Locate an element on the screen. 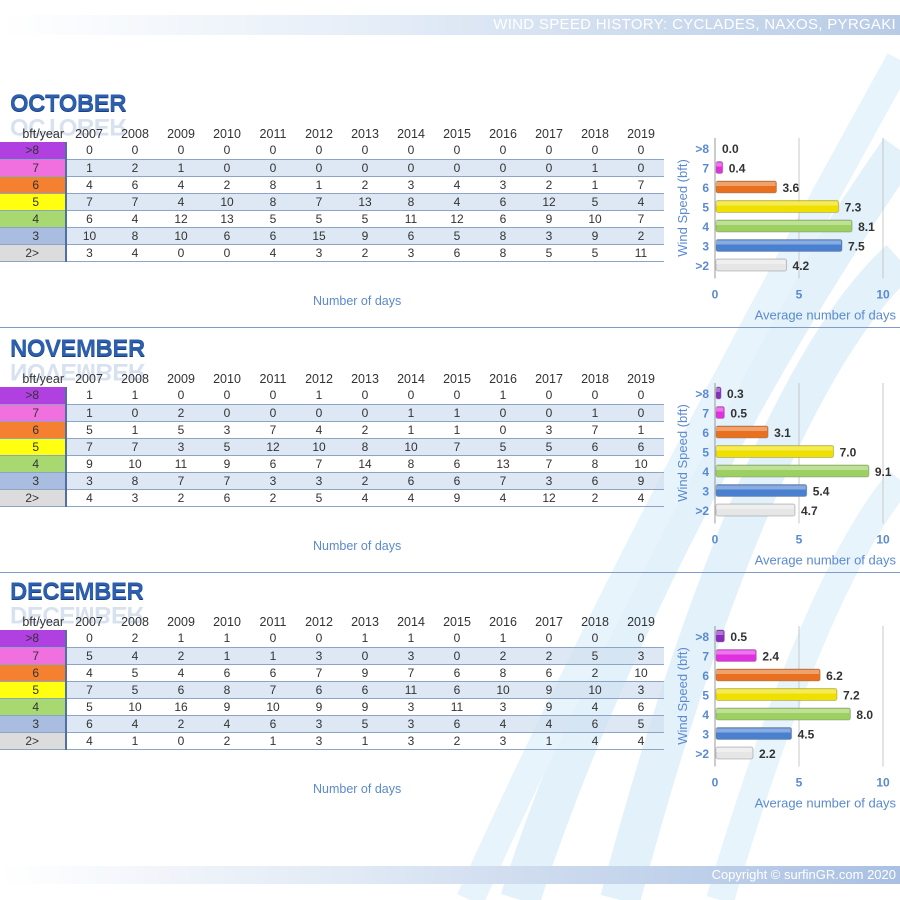  header-bar is located at coordinates (450, 25).